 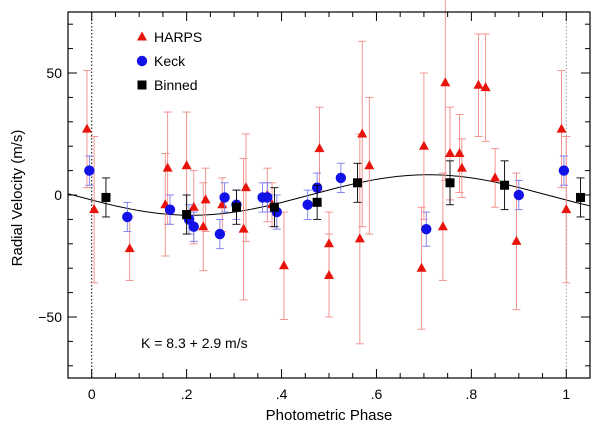 I want to click on y-tick-label: −50, so click(x=50, y=317).